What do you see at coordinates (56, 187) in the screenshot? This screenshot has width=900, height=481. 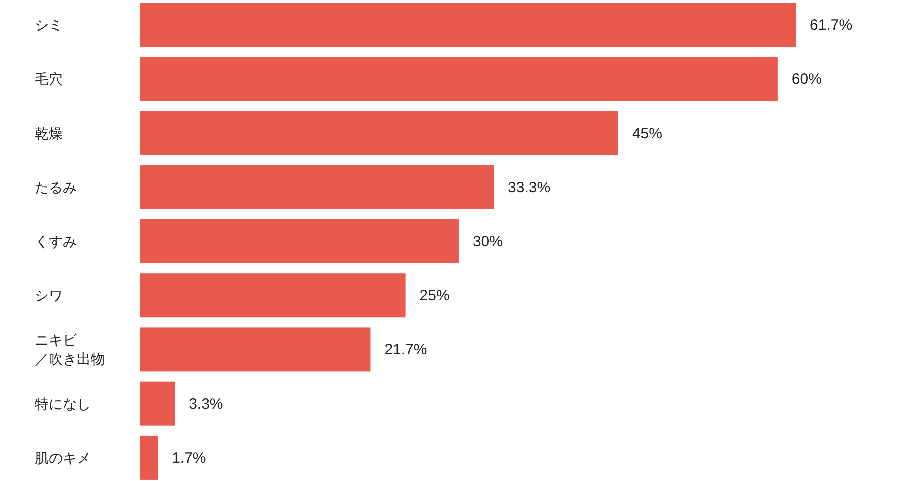 I see `y-tick-label: たるみ` at bounding box center [56, 187].